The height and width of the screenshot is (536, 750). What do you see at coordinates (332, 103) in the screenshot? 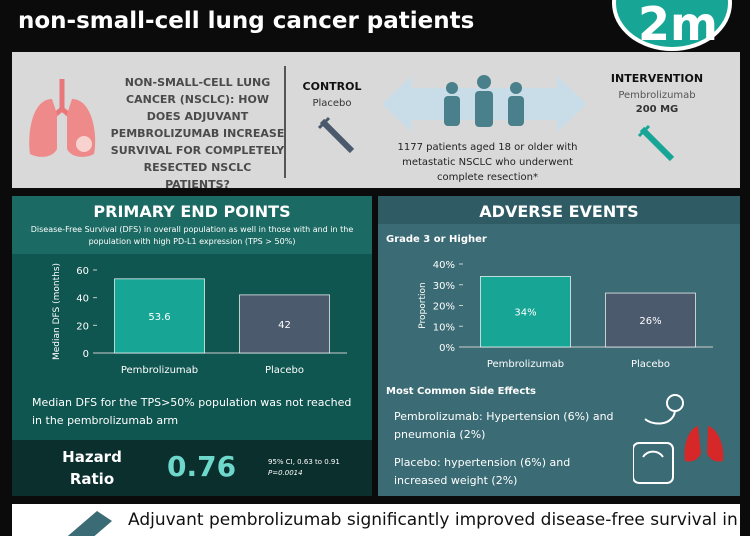
I see `control-drug: Placebo` at bounding box center [332, 103].